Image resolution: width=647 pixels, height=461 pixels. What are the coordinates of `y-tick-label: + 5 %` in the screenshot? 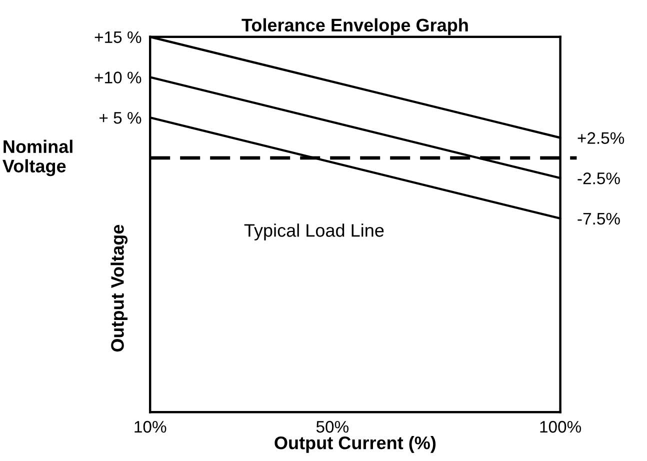 It's located at (121, 118).